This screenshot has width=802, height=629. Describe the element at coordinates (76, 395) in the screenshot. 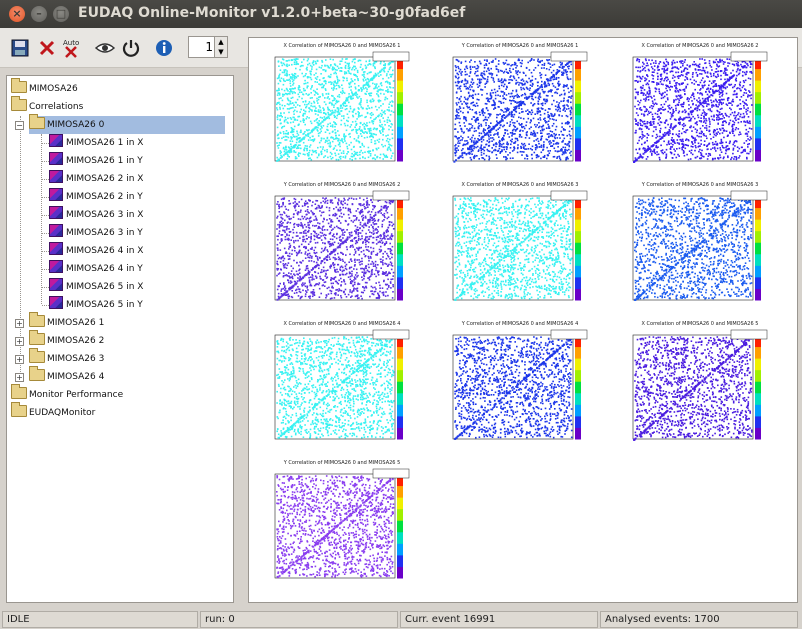

I see `tree-item-label: Monitor Performance` at that location.